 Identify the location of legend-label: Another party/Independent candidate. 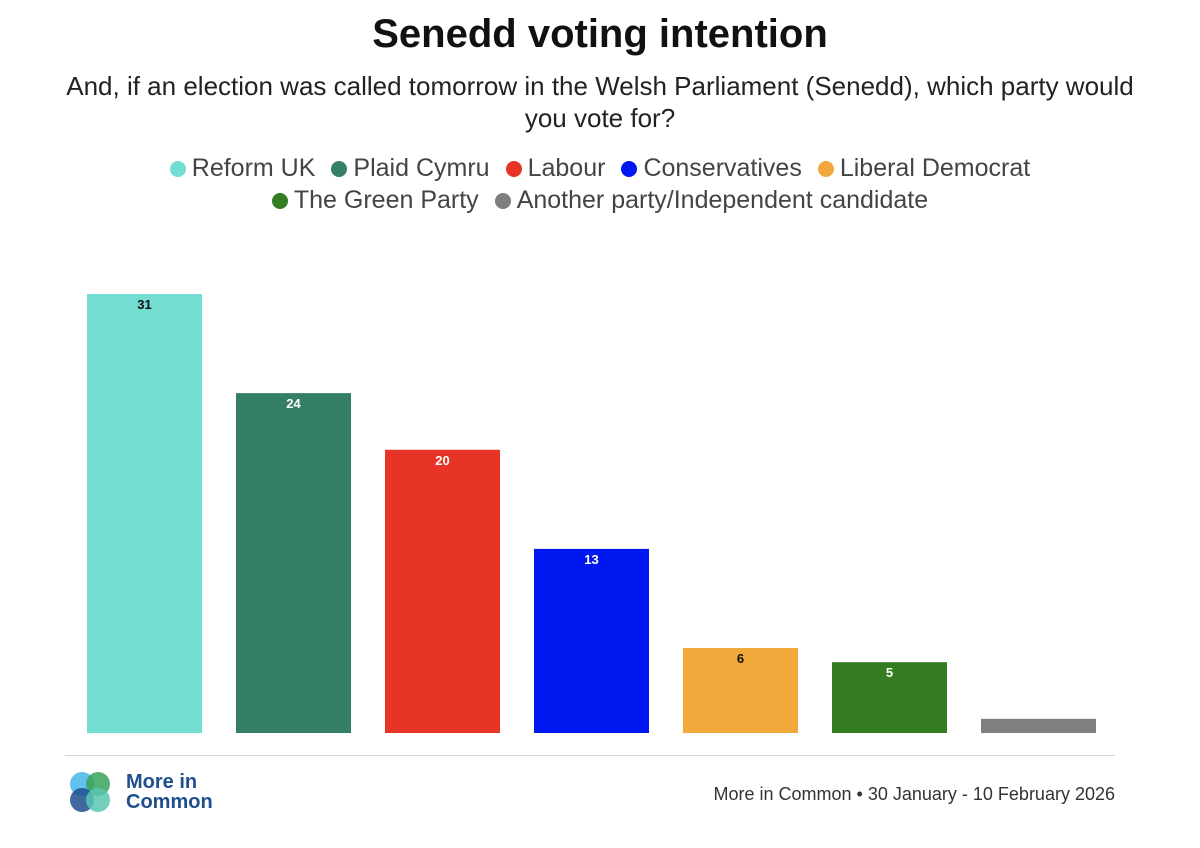
(722, 200).